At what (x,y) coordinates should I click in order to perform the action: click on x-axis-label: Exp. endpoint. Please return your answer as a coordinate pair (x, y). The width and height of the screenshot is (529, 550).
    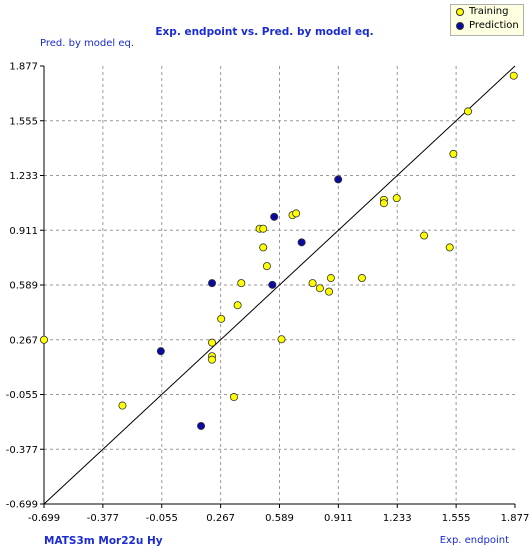
    Looking at the image, I should click on (474, 540).